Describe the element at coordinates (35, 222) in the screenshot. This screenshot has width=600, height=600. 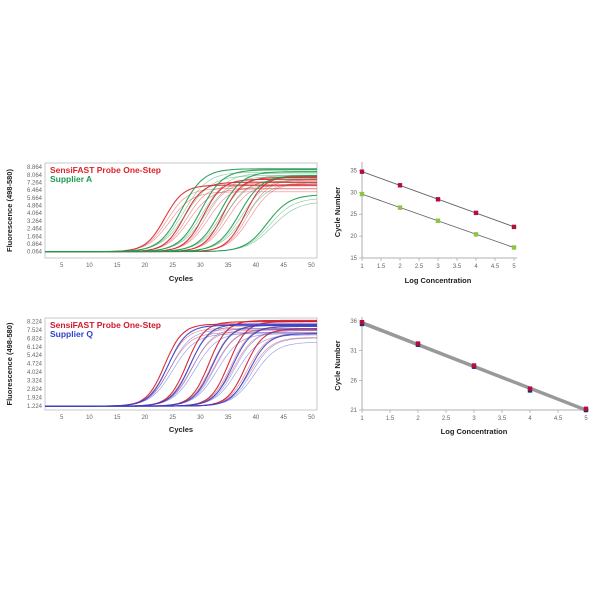
I see `y-tick-label: 3.264` at that location.